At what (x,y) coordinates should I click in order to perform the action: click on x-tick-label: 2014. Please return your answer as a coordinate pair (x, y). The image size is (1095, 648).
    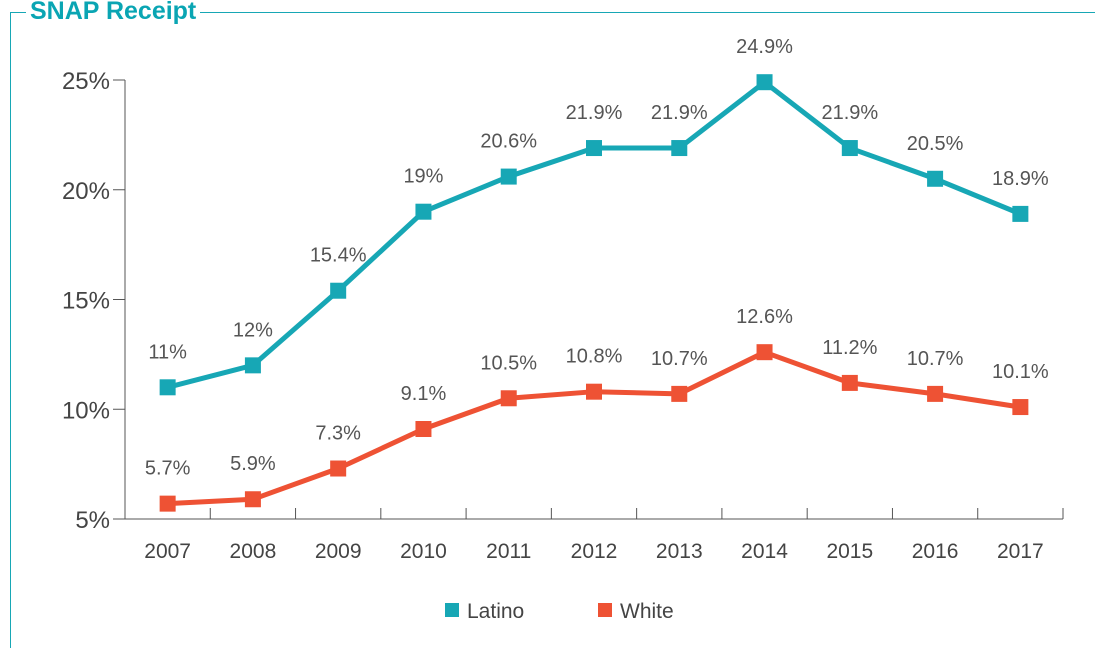
    Looking at the image, I should click on (764, 551).